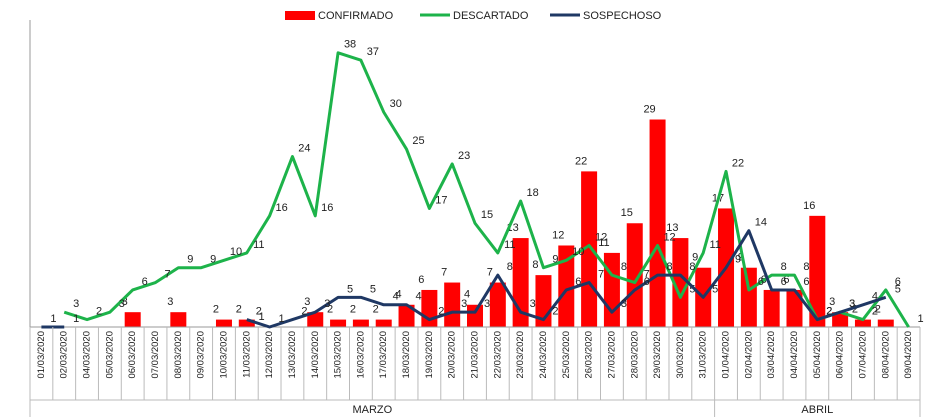 This screenshot has width=929, height=417. What do you see at coordinates (396, 104) in the screenshot?
I see `data-label: 30` at bounding box center [396, 104].